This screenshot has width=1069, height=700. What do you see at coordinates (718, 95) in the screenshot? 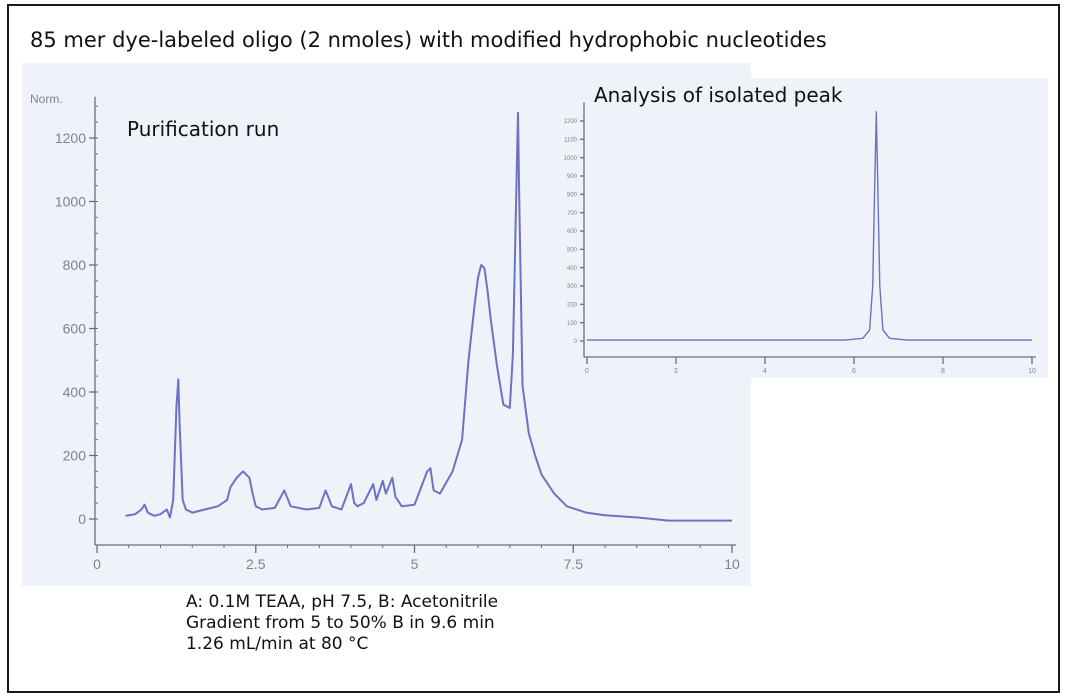
I see `inset-chart-title: Analysis of isolated peak` at bounding box center [718, 95].